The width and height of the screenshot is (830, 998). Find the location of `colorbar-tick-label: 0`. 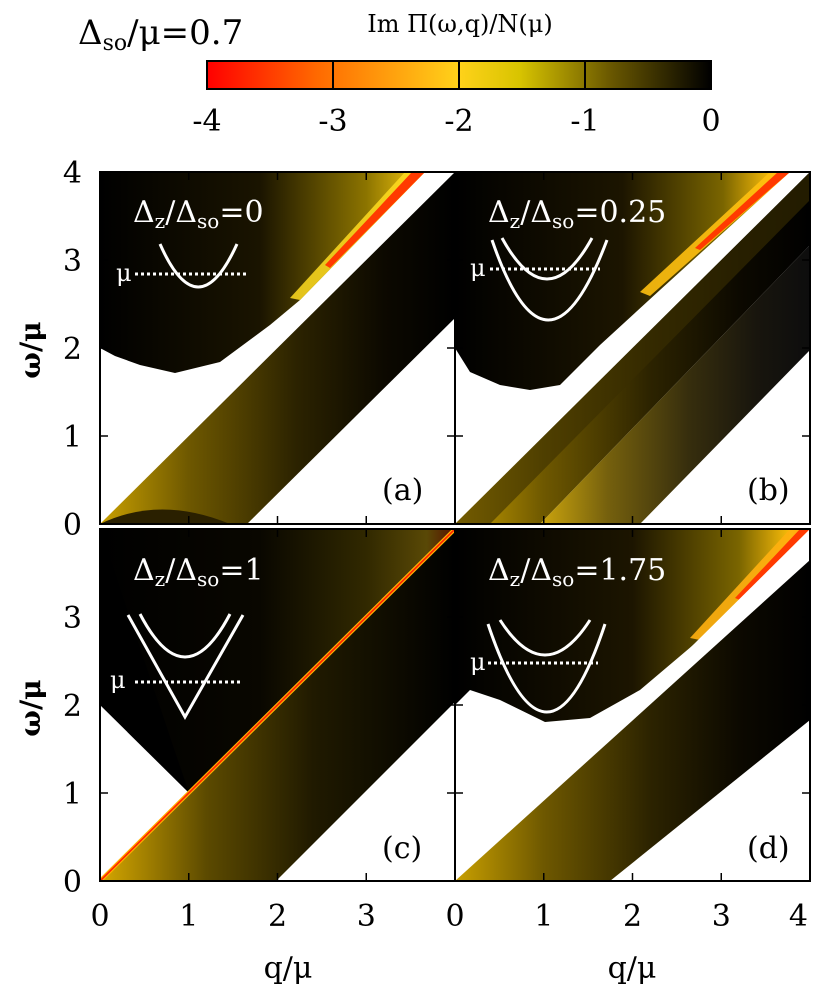

colorbar-tick-label: 0 is located at coordinates (710, 121).